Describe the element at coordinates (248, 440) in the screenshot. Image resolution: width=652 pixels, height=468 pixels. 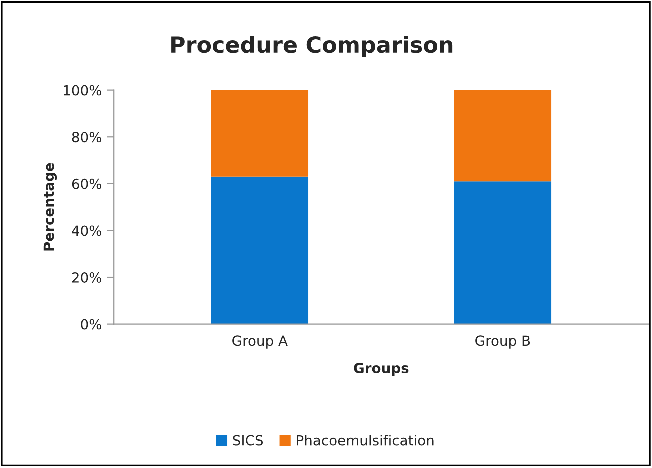
I see `legend-label: SICS` at that location.